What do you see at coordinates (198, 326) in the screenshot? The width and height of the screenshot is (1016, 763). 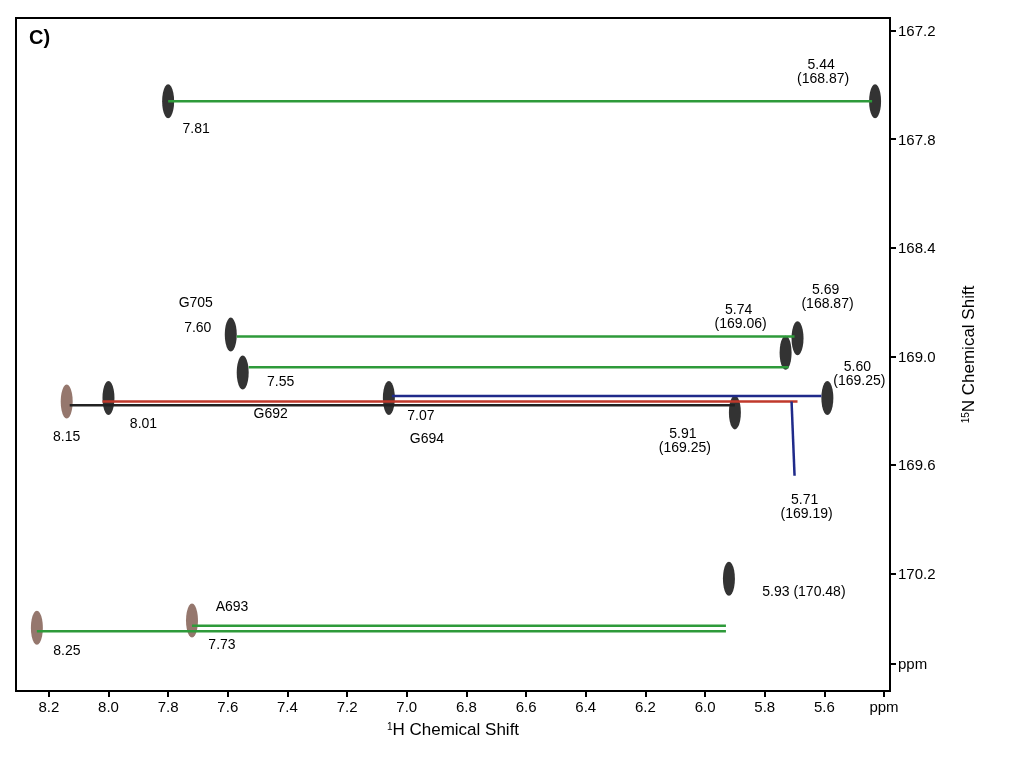 I see `annotation: 7.60` at bounding box center [198, 326].